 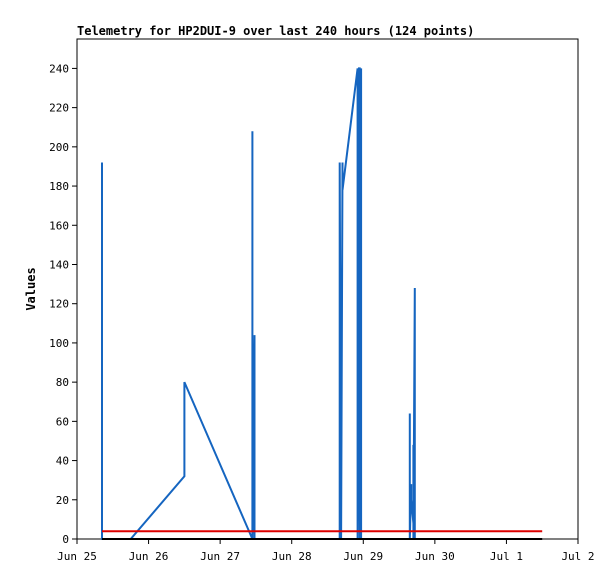 What do you see at coordinates (62, 500) in the screenshot?
I see `y-tick-label: 20` at bounding box center [62, 500].